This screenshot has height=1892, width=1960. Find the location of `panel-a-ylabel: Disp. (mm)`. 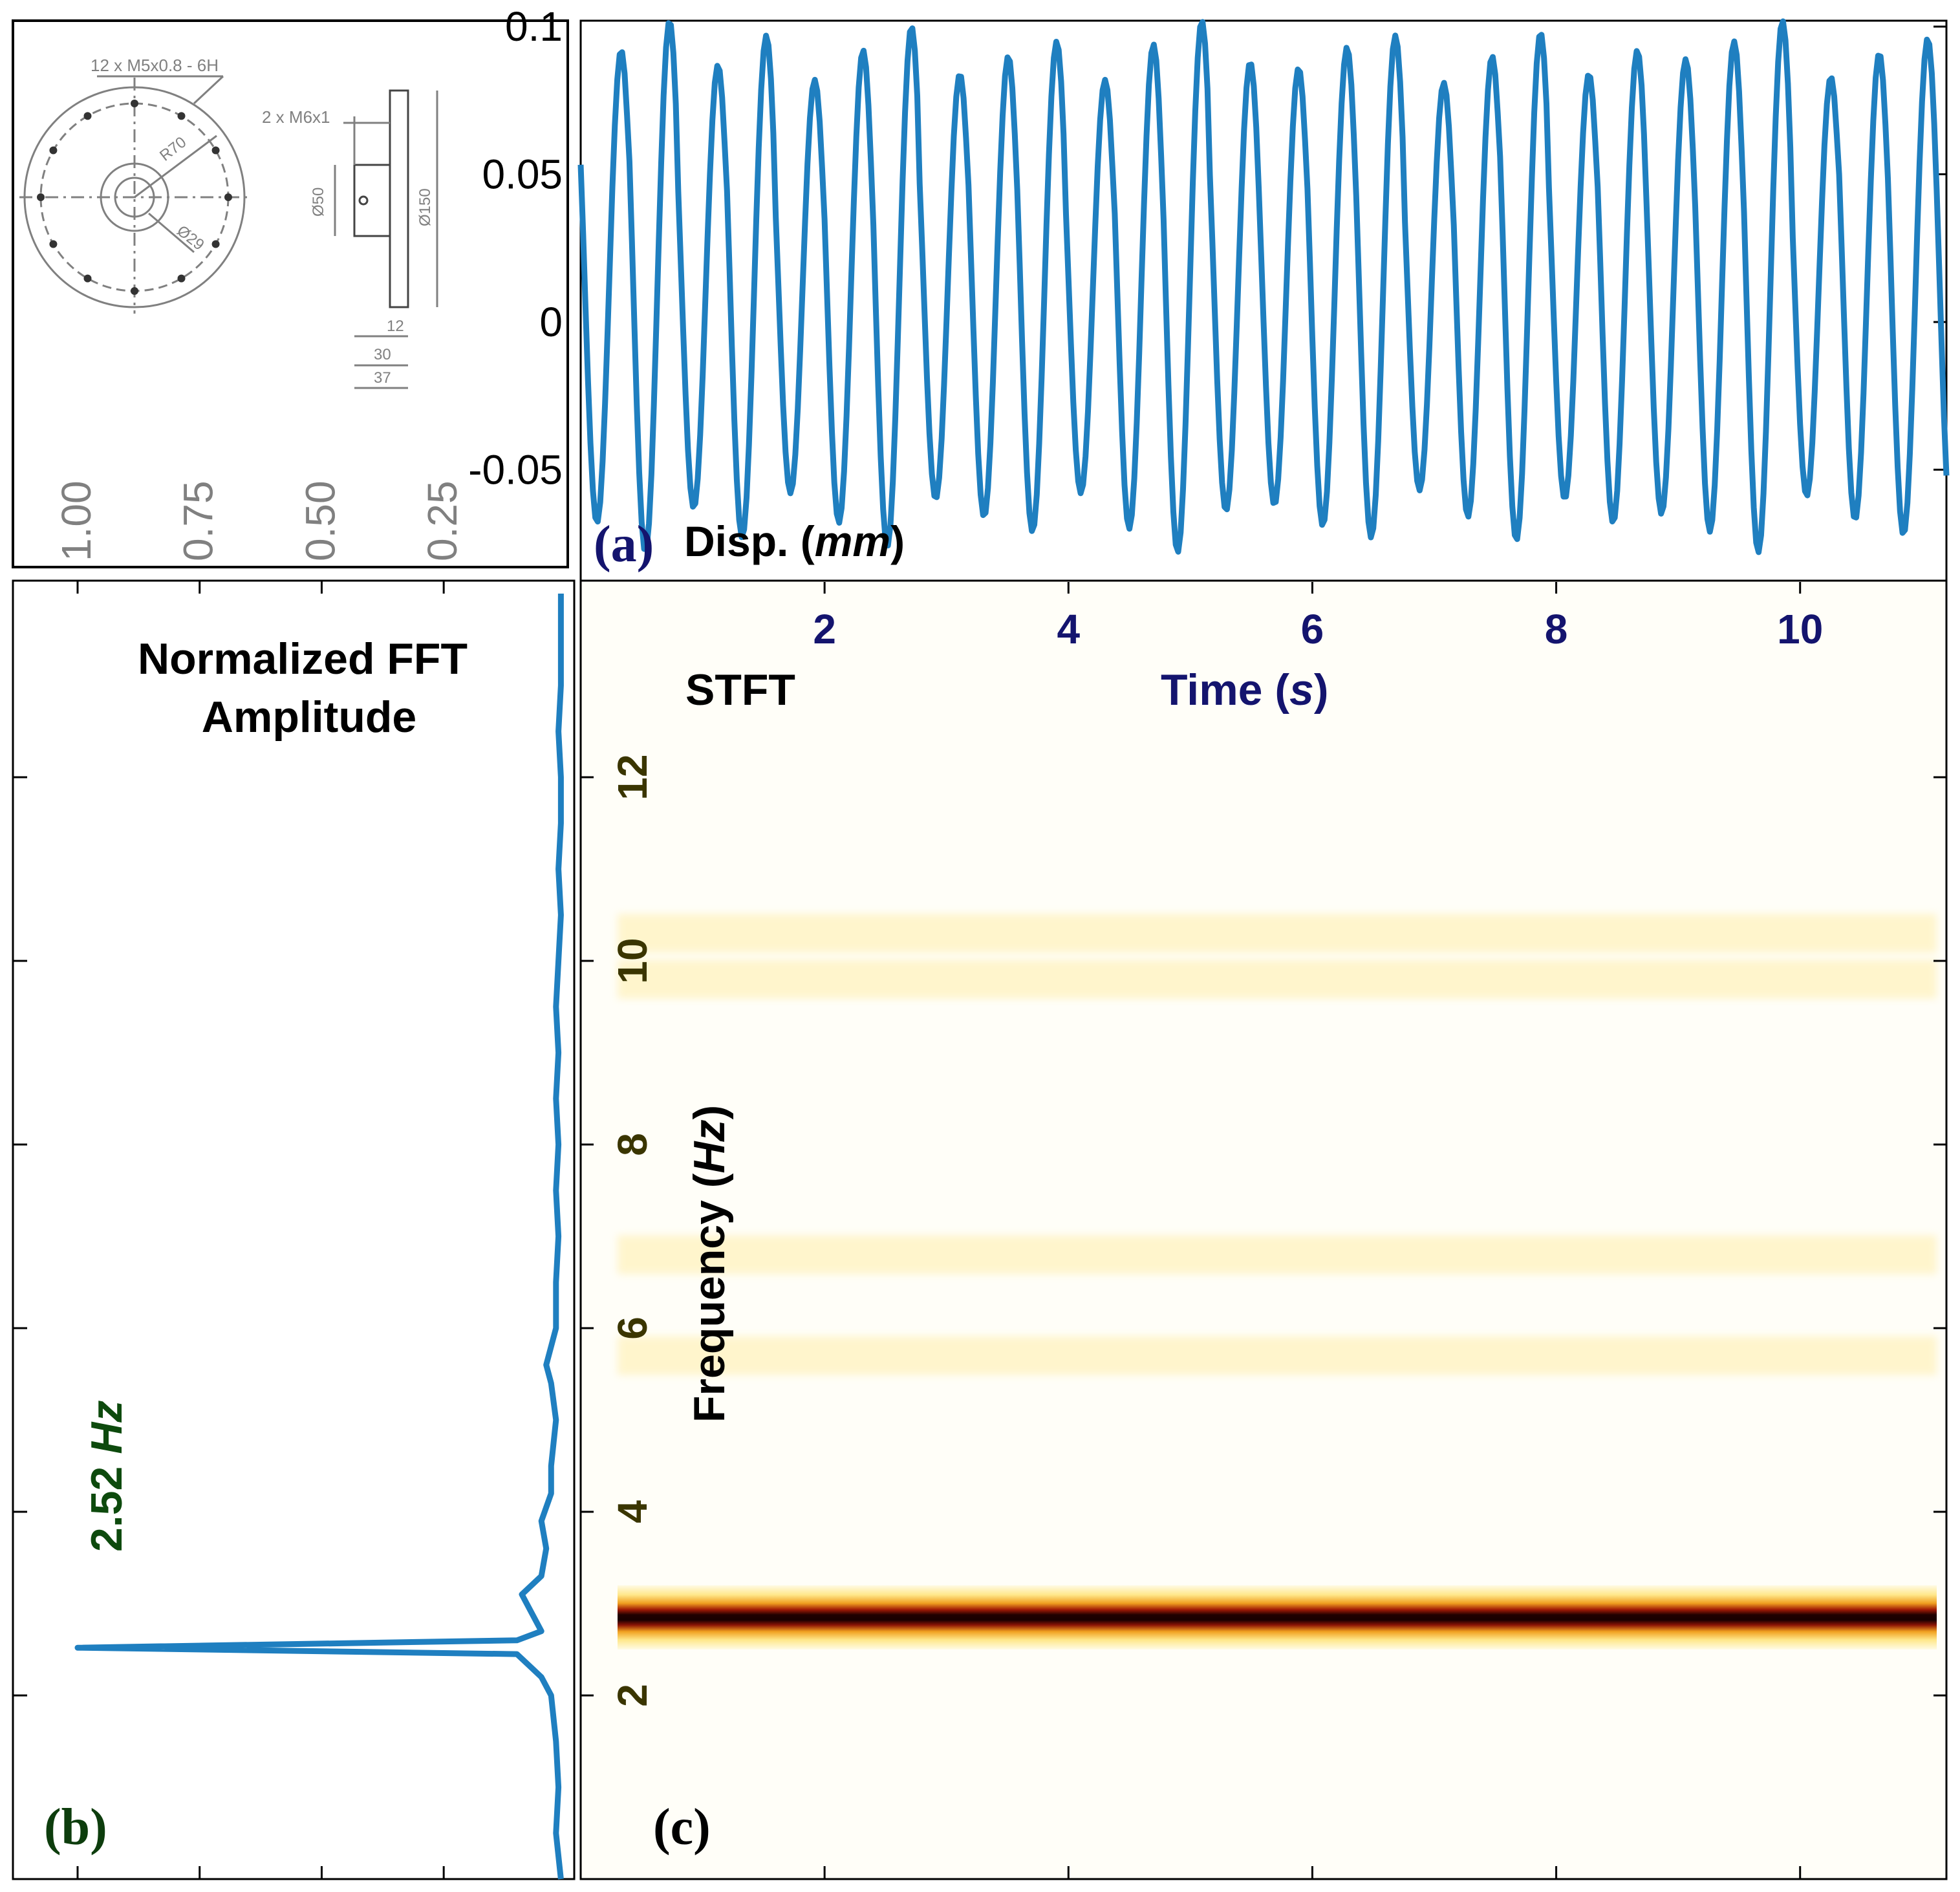

panel-a-ylabel: Disp. (mm) is located at coordinates (794, 541).